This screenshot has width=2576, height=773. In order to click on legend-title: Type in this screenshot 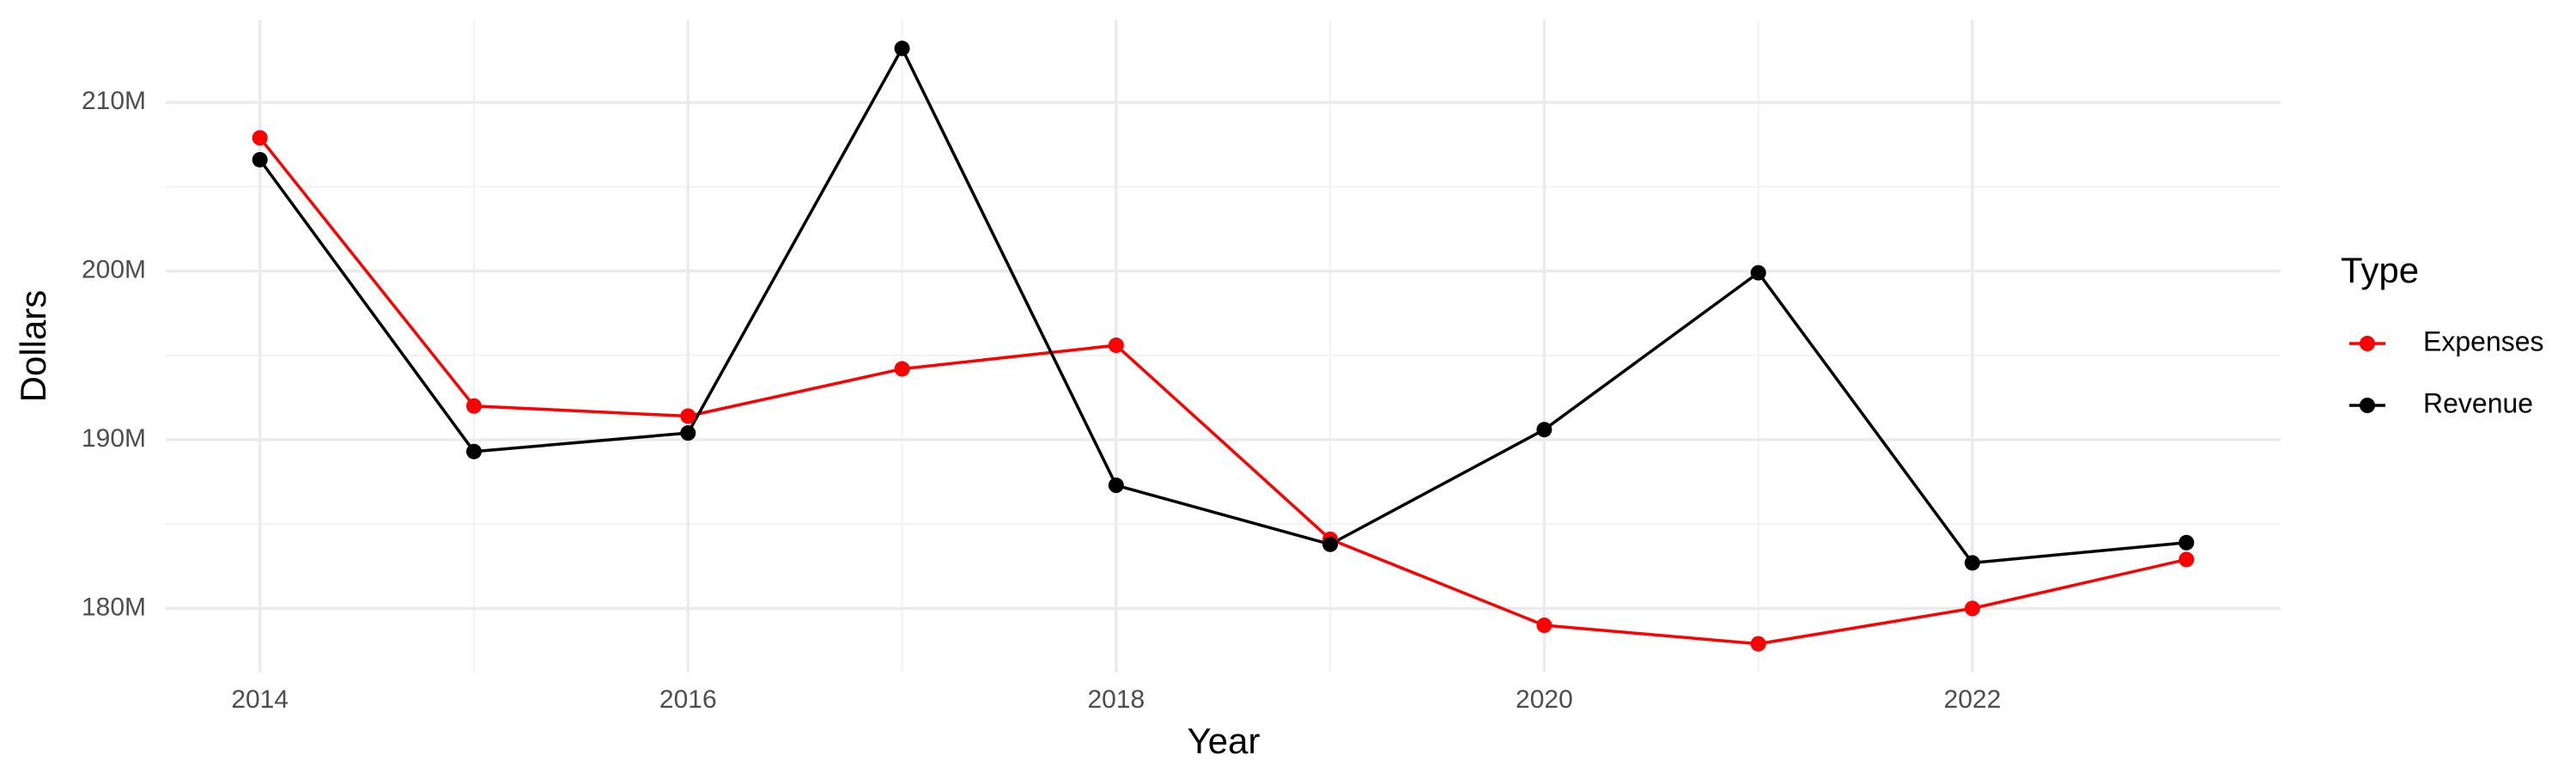, I will do `click(2380, 270)`.